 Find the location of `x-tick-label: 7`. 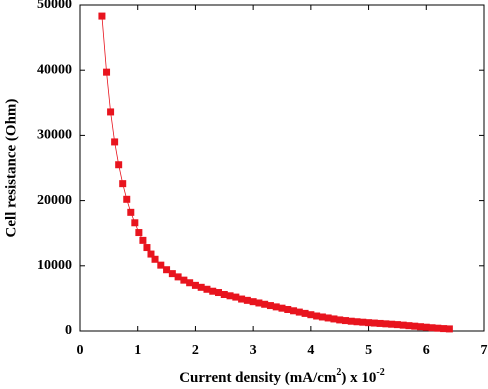

x-tick-label: 7 is located at coordinates (484, 350).